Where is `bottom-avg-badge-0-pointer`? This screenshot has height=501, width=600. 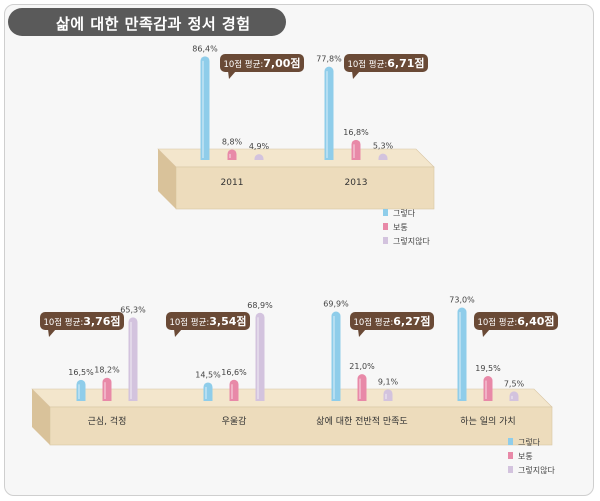 bottom-avg-badge-0-pointer is located at coordinates (52, 333).